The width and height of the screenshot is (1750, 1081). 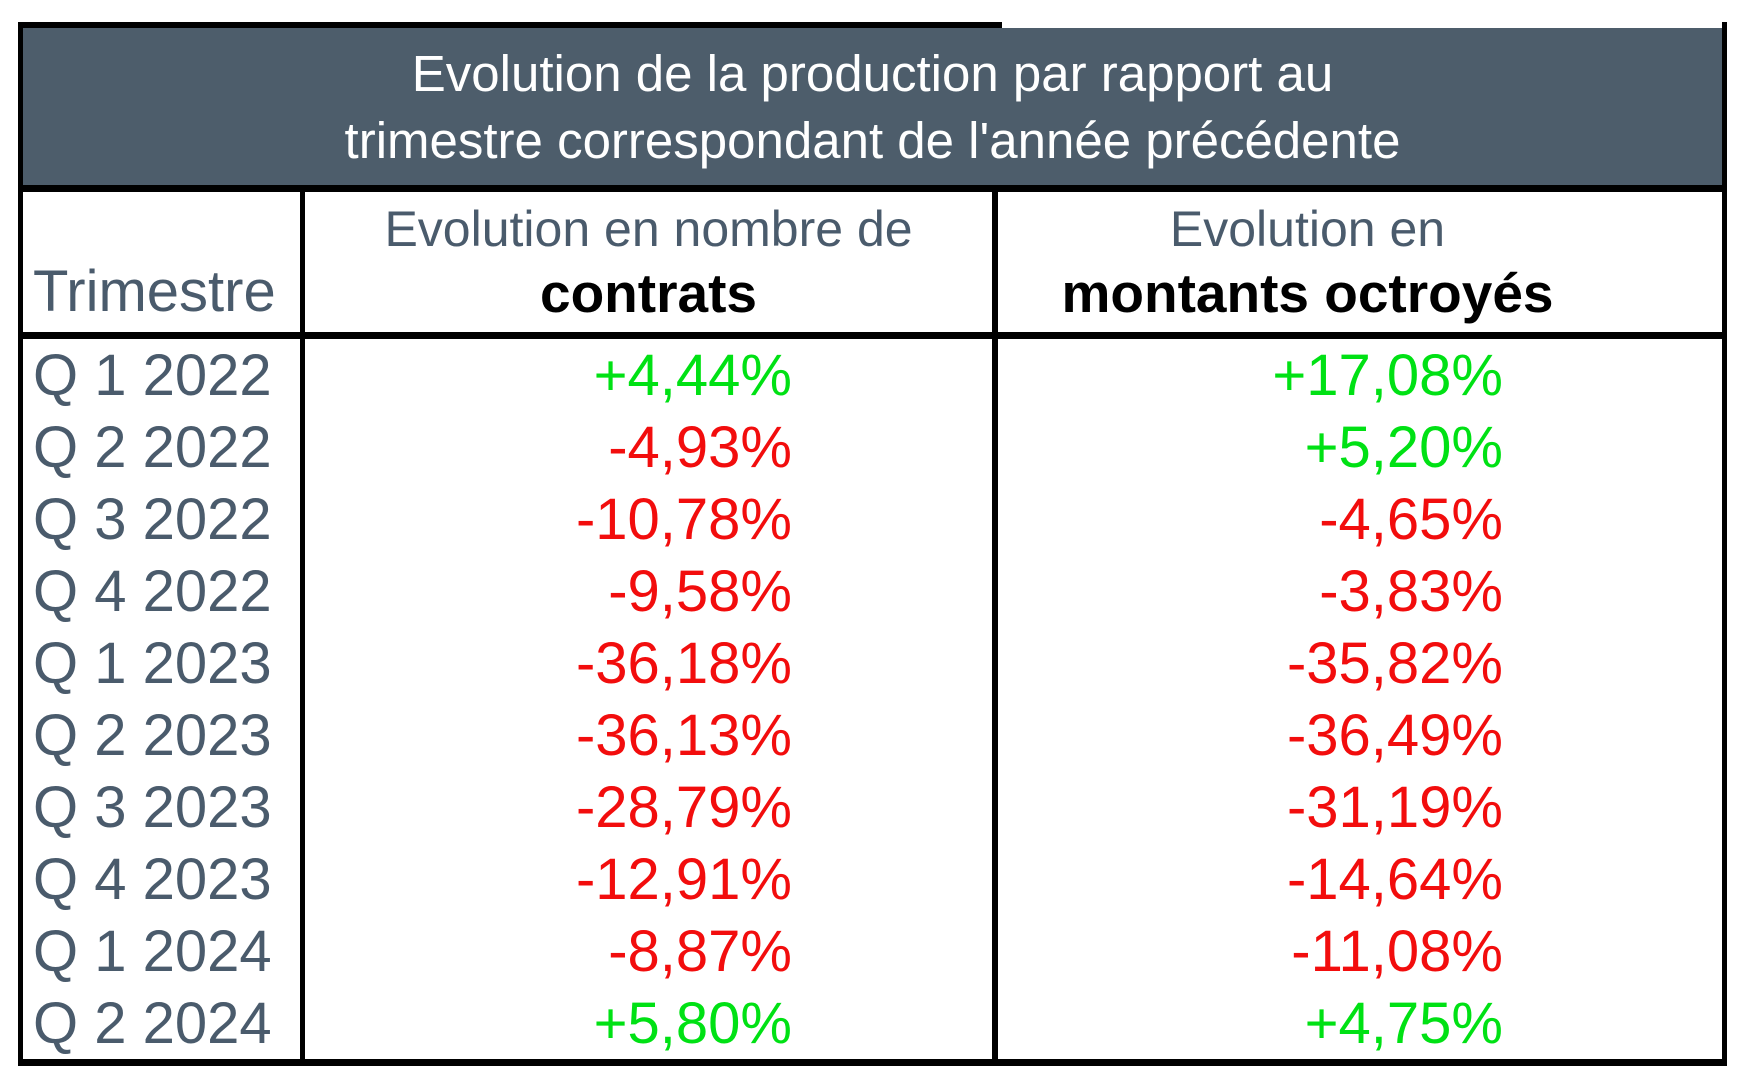 I want to click on quarter-label: Q 4 2023, so click(x=152, y=879).